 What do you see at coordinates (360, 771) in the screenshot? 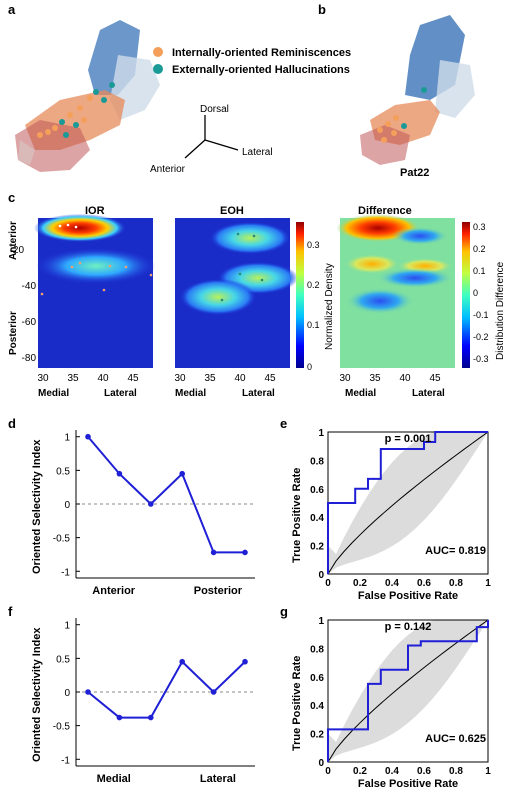
I see `x-tick-label-g: 0.2` at bounding box center [360, 771].